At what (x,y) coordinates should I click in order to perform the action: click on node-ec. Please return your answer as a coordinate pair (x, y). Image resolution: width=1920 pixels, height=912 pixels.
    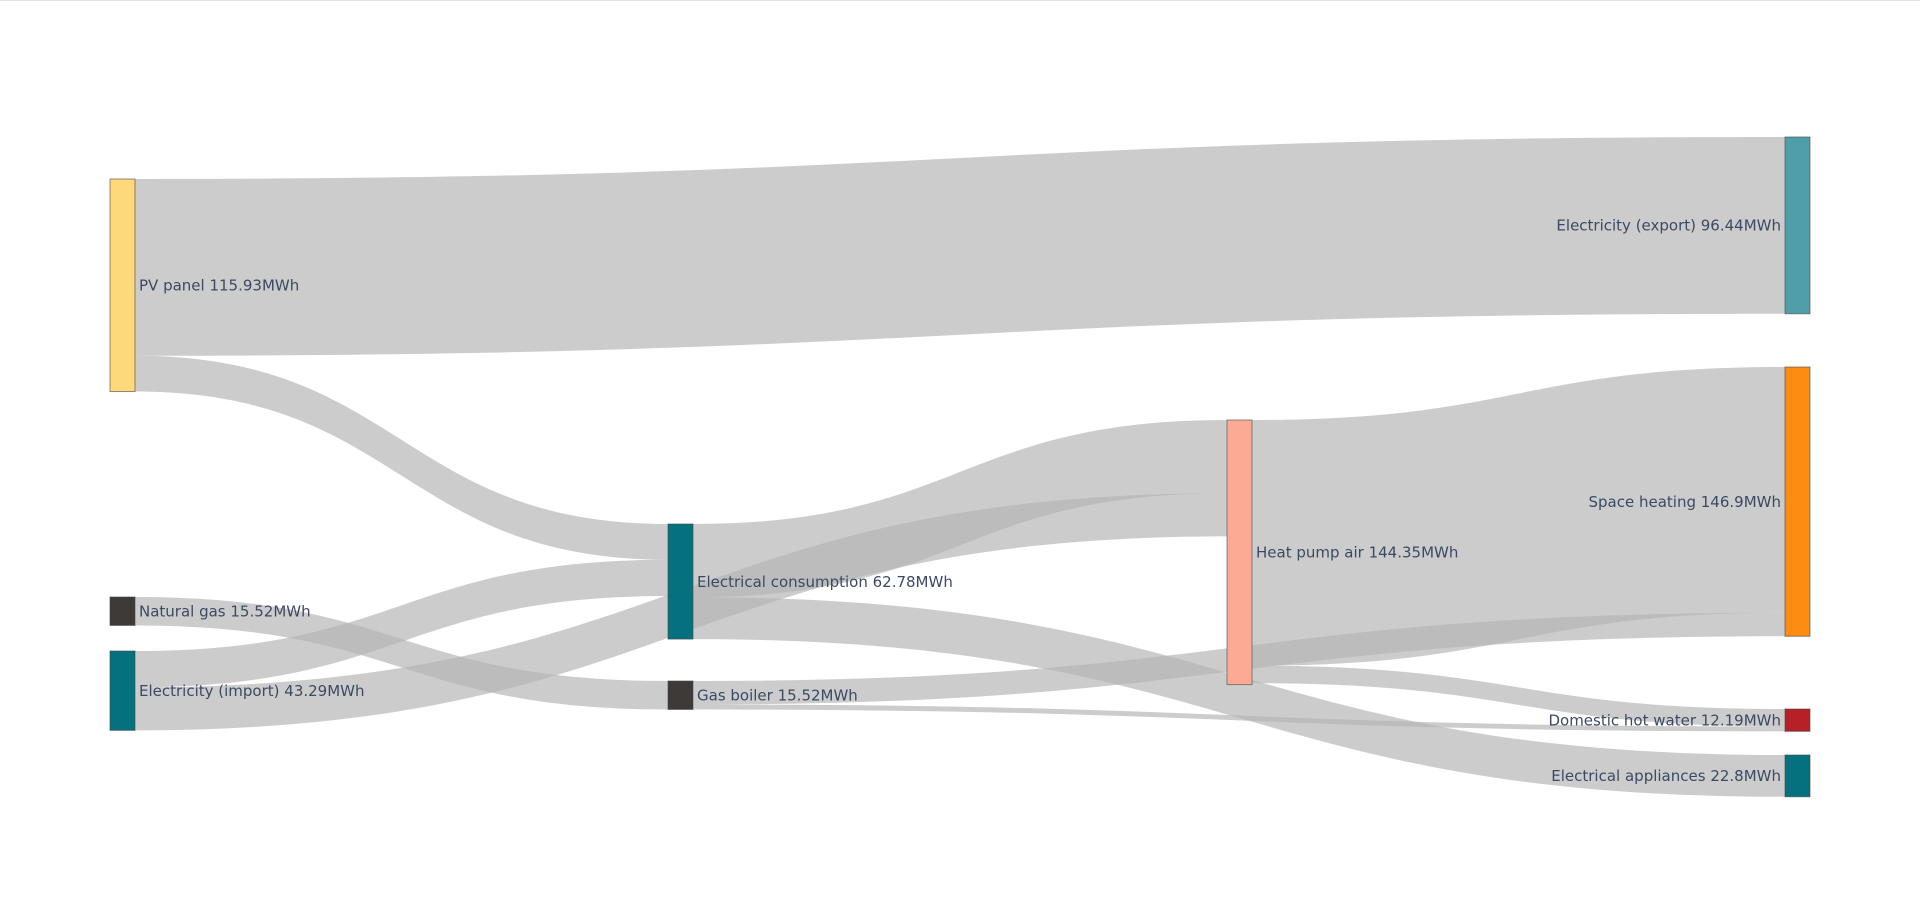
    Looking at the image, I should click on (680, 581).